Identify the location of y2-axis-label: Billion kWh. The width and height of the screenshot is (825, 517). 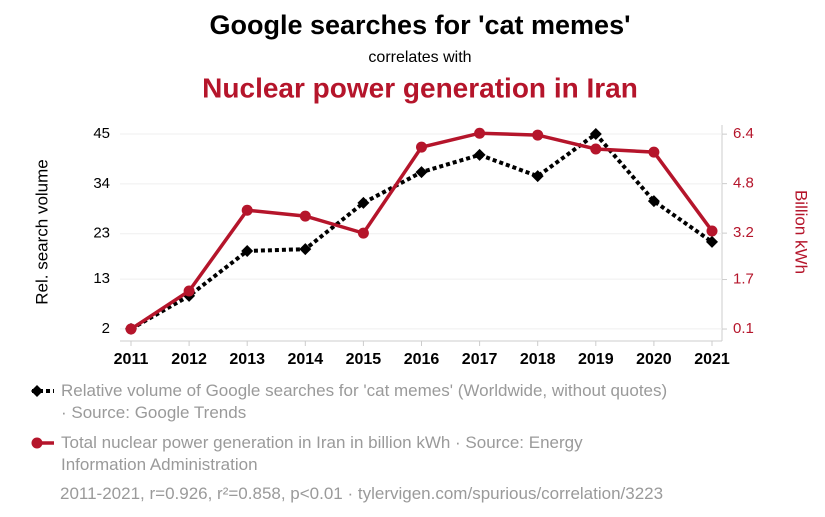
(801, 232).